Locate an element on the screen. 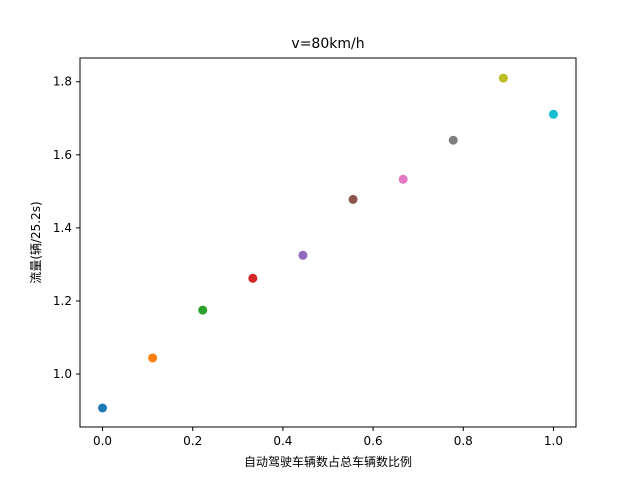 This screenshot has height=480, width=640. y-axis: 1.0 1.2 1.4 1.6 1.8 is located at coordinates (66, 228).